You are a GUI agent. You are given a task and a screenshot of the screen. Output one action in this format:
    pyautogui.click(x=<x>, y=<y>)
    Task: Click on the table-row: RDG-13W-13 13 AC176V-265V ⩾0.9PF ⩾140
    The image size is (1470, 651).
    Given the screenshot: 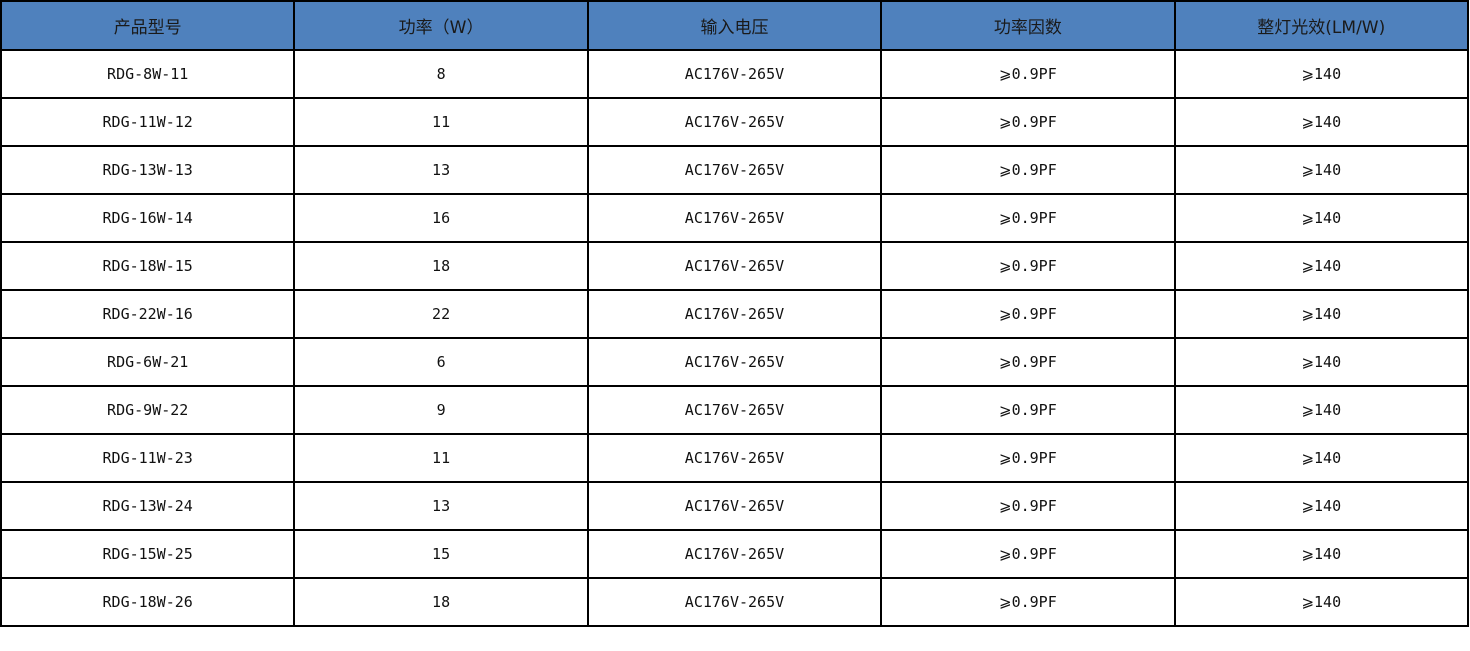 What is the action you would take?
    pyautogui.click(x=735, y=170)
    